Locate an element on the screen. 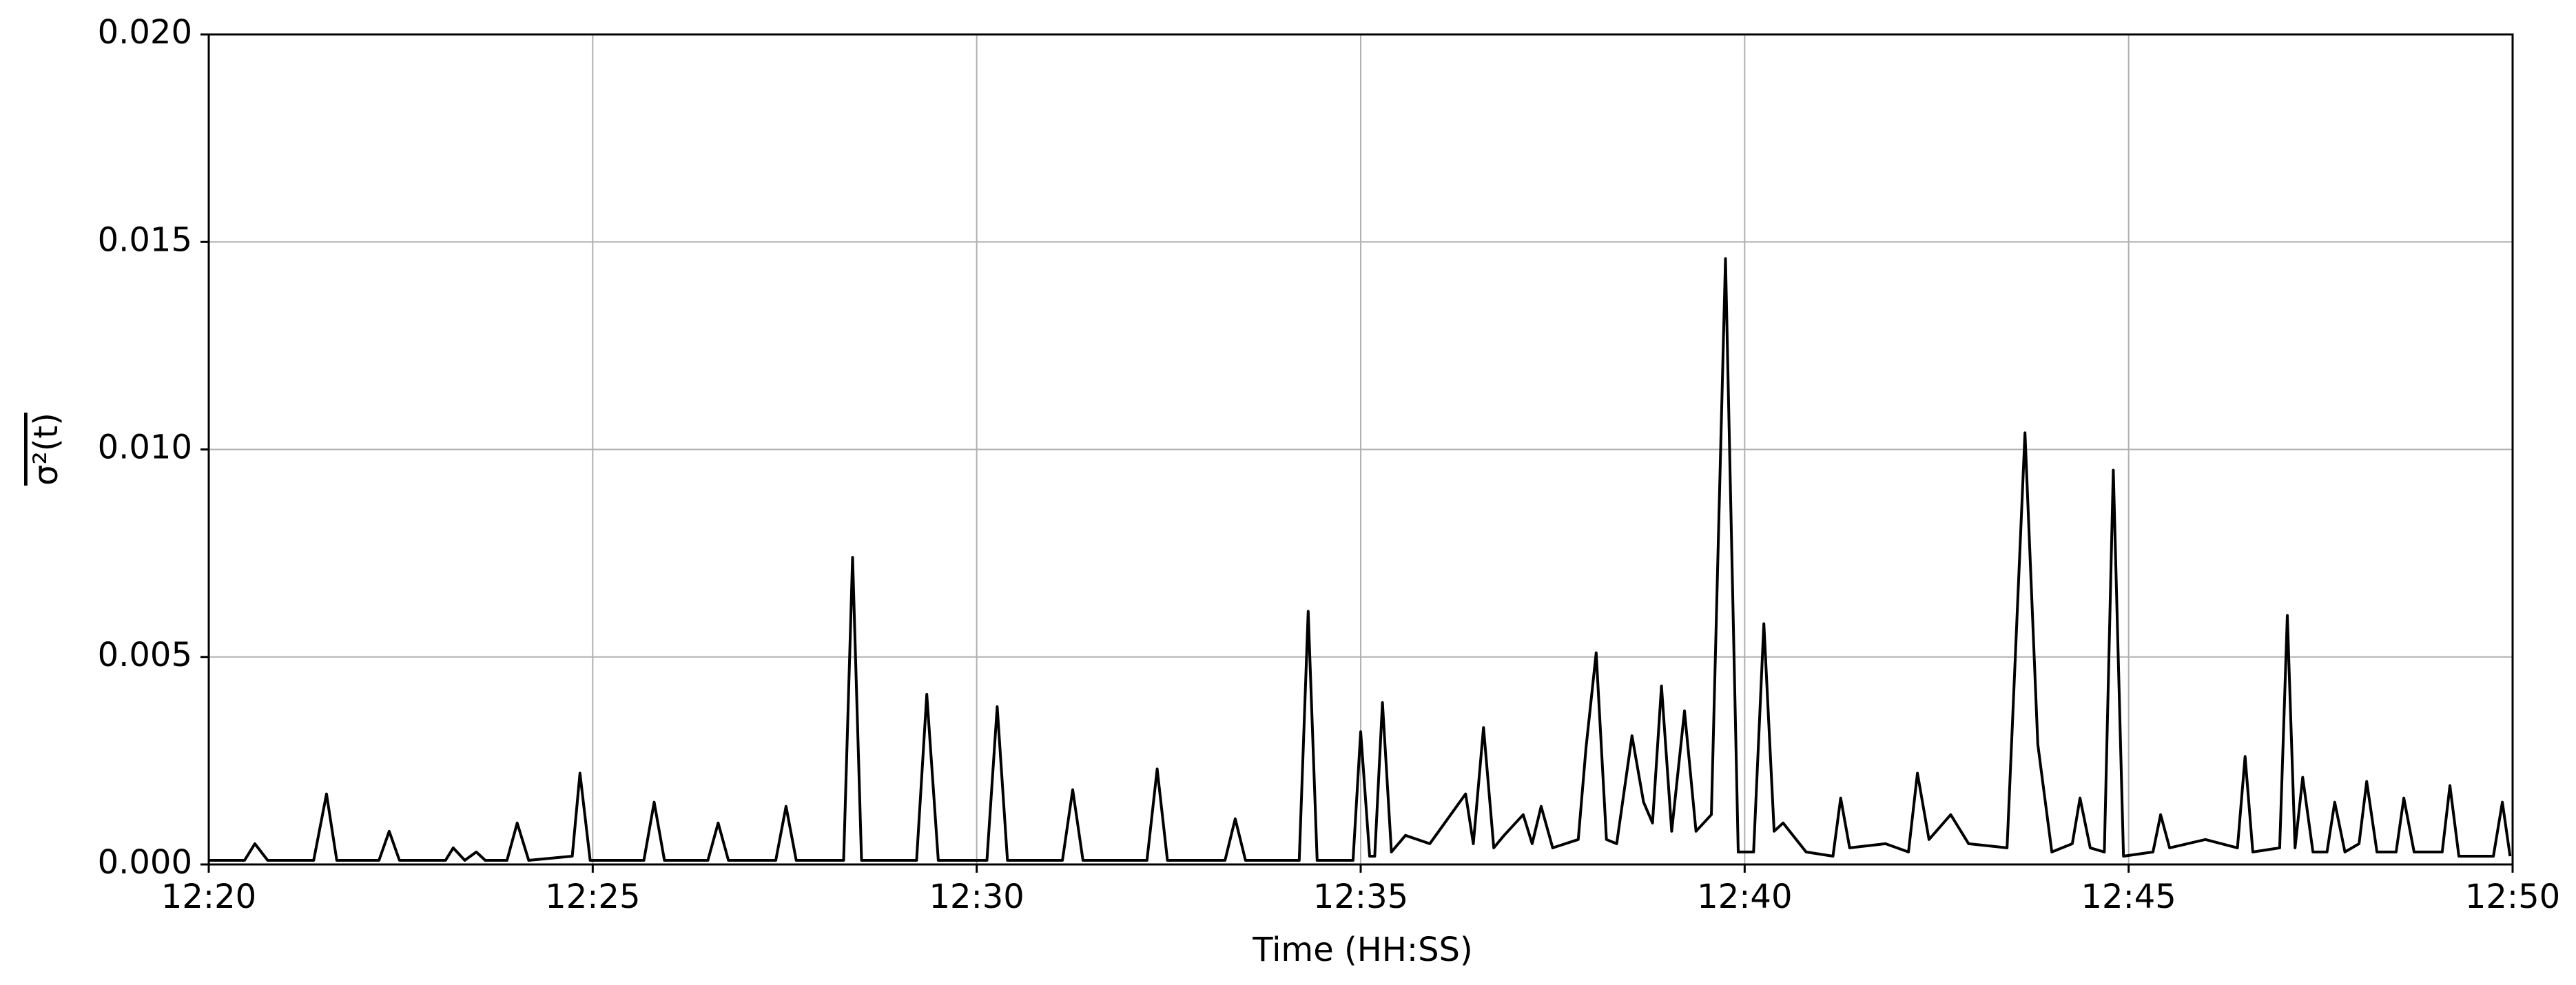  y-tick-label: 0.020 is located at coordinates (145, 32).